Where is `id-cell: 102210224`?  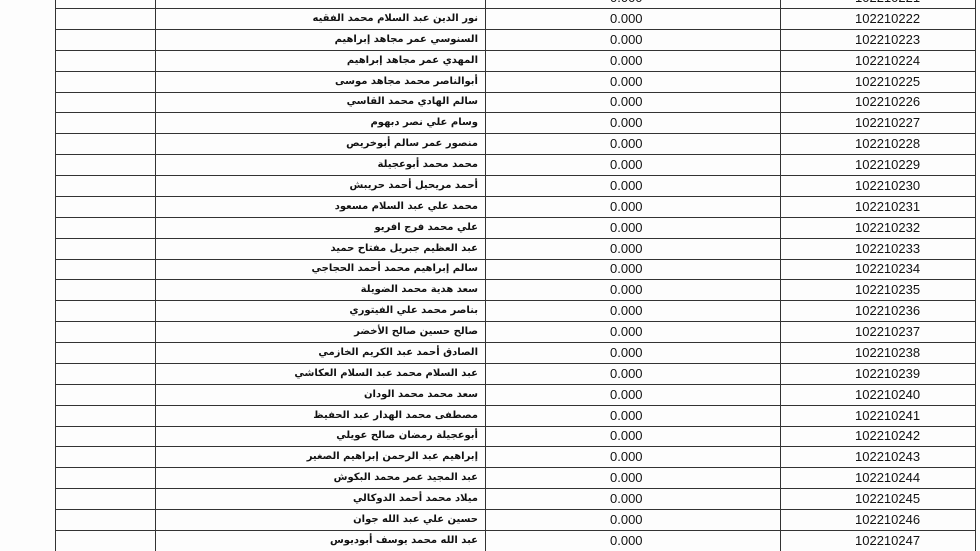
id-cell: 102210224 is located at coordinates (888, 60).